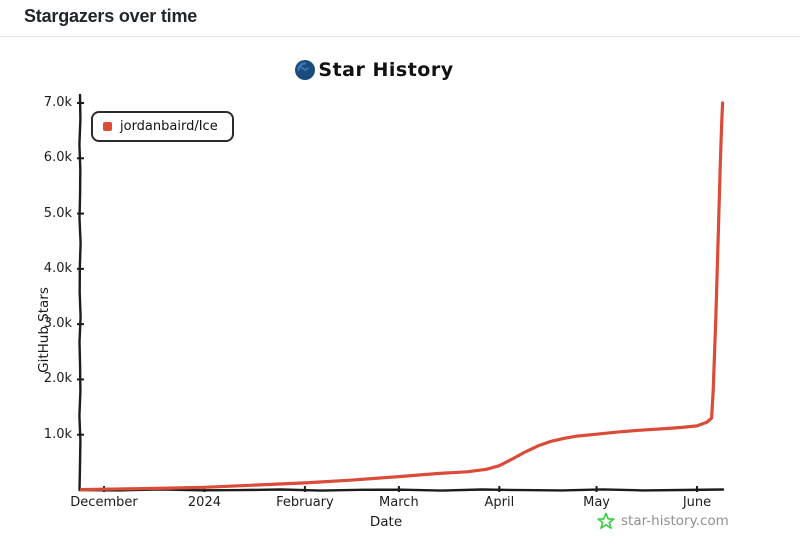  Describe the element at coordinates (499, 502) in the screenshot. I see `x-axis-tick-label: April` at that location.